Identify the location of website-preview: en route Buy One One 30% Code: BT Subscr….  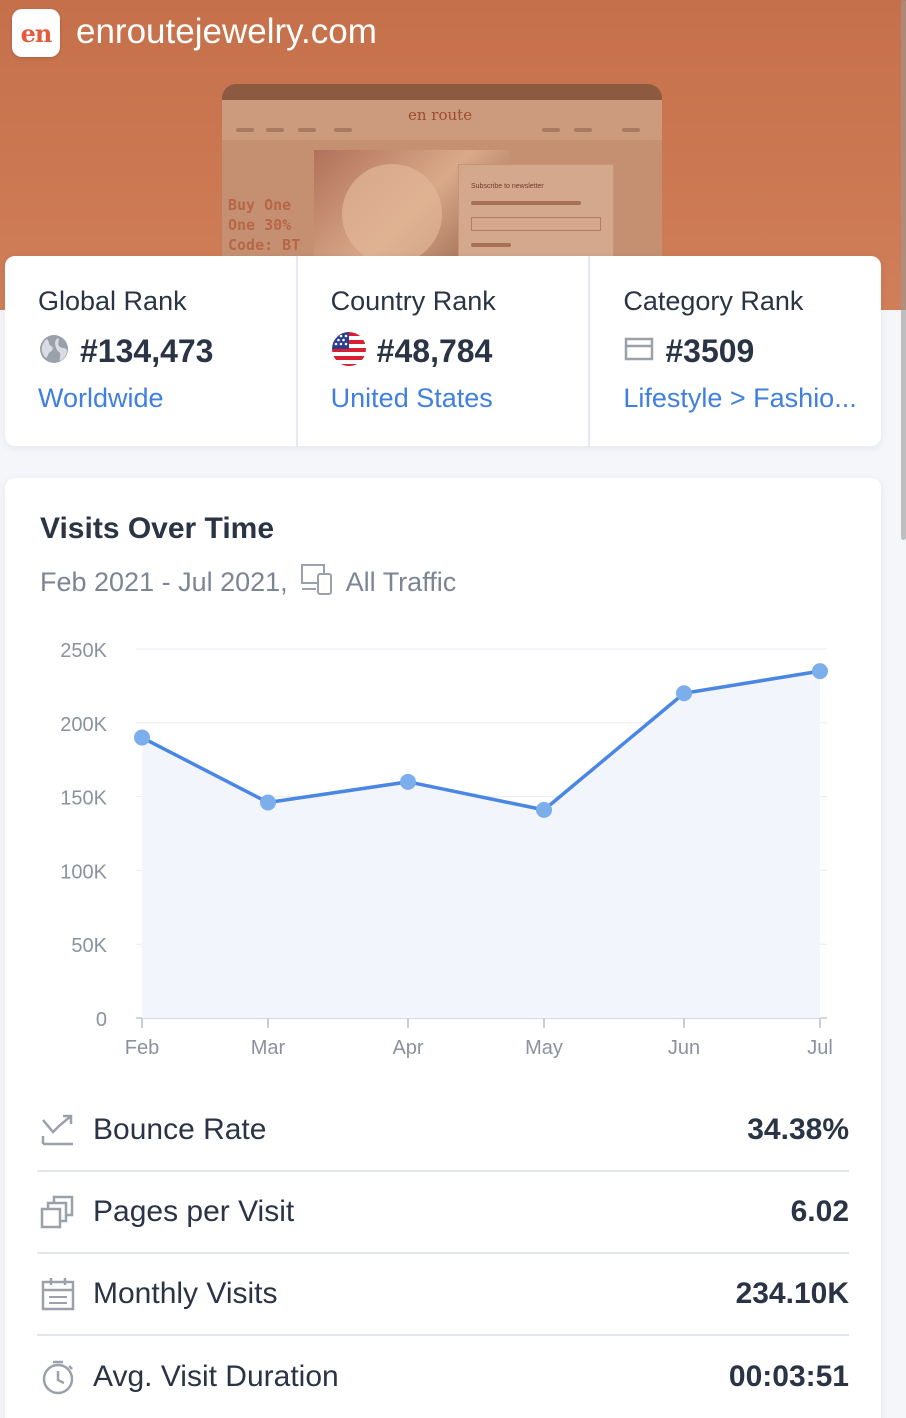
(442, 174).